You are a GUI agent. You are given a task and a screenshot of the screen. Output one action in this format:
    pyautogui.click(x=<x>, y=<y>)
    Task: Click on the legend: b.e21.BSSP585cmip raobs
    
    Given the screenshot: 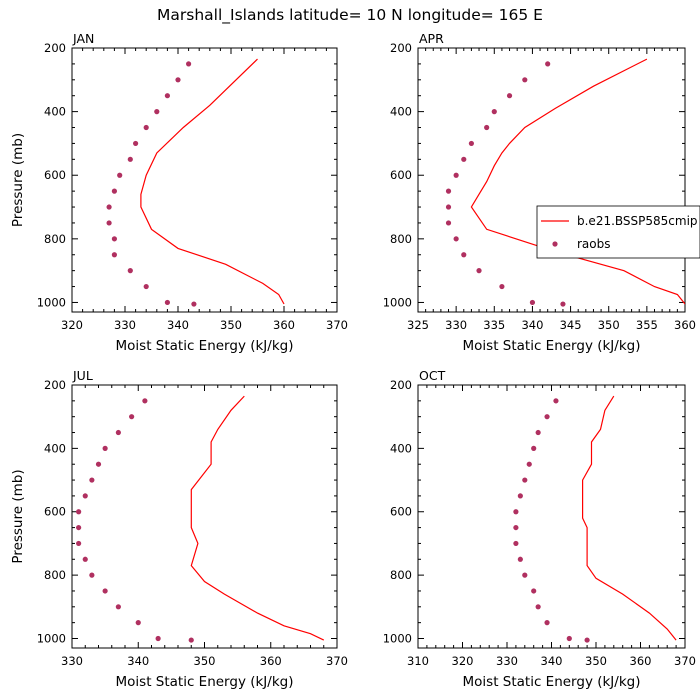 What is the action you would take?
    pyautogui.click(x=618, y=232)
    